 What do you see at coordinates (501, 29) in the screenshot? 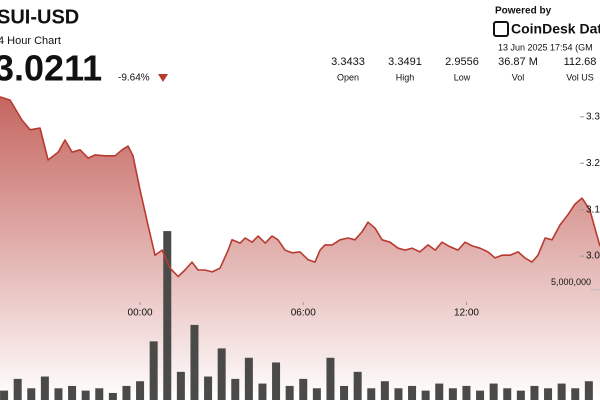
I see `logo` at bounding box center [501, 29].